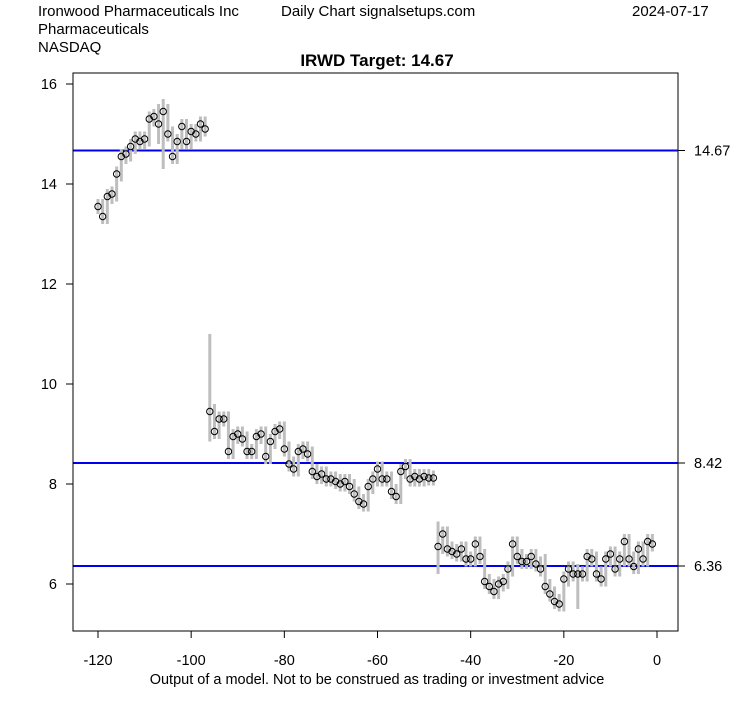 Image resolution: width=753 pixels, height=708 pixels. What do you see at coordinates (708, 464) in the screenshot?
I see `target-label: 8.42` at bounding box center [708, 464].